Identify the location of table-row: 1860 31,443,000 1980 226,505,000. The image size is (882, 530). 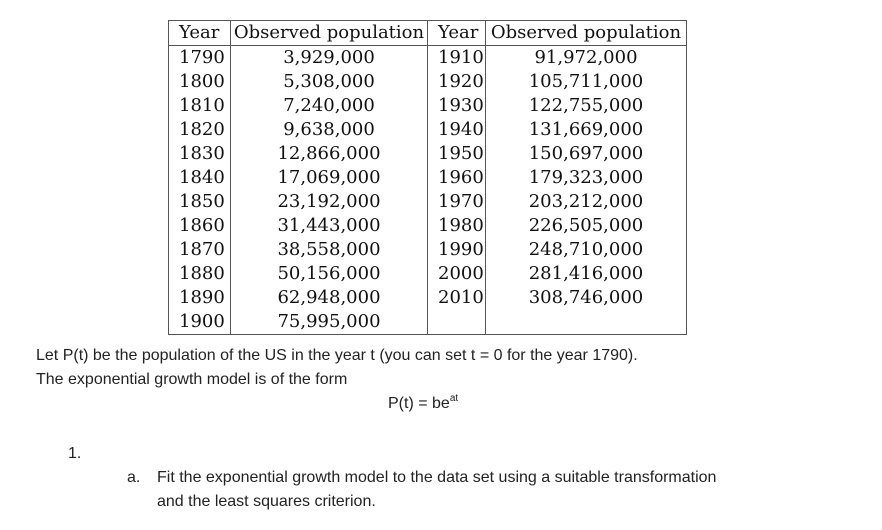
(428, 226).